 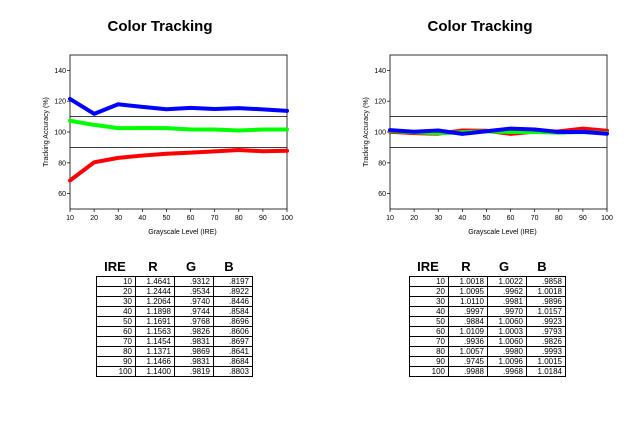 I want to click on table-row: 70.9936 1.0060.9826, so click(x=487, y=341).